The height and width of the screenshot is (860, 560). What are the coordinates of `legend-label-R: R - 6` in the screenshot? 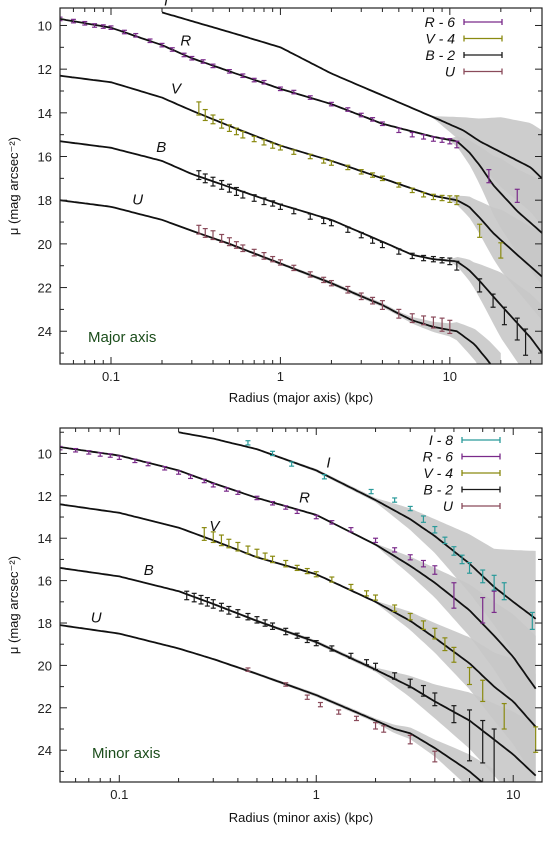 It's located at (440, 22).